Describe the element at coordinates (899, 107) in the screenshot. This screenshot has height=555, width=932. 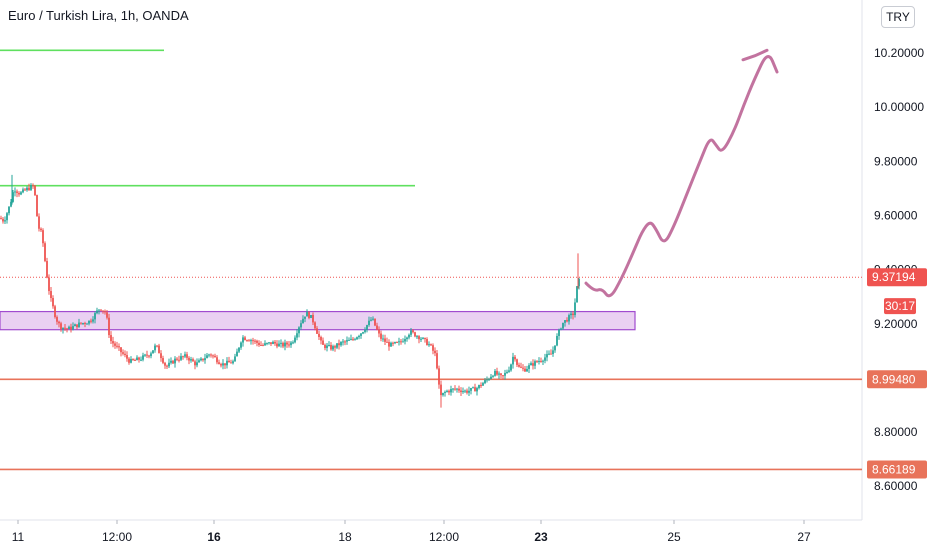
I see `y-tick-label: 10.00000` at that location.